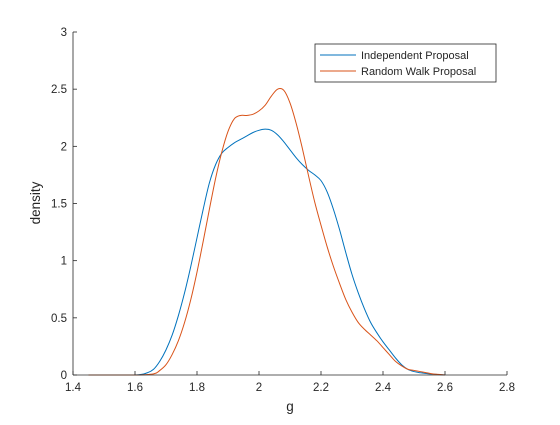 Image resolution: width=560 pixels, height=425 pixels. I want to click on x-tick-label: 1.6, so click(135, 388).